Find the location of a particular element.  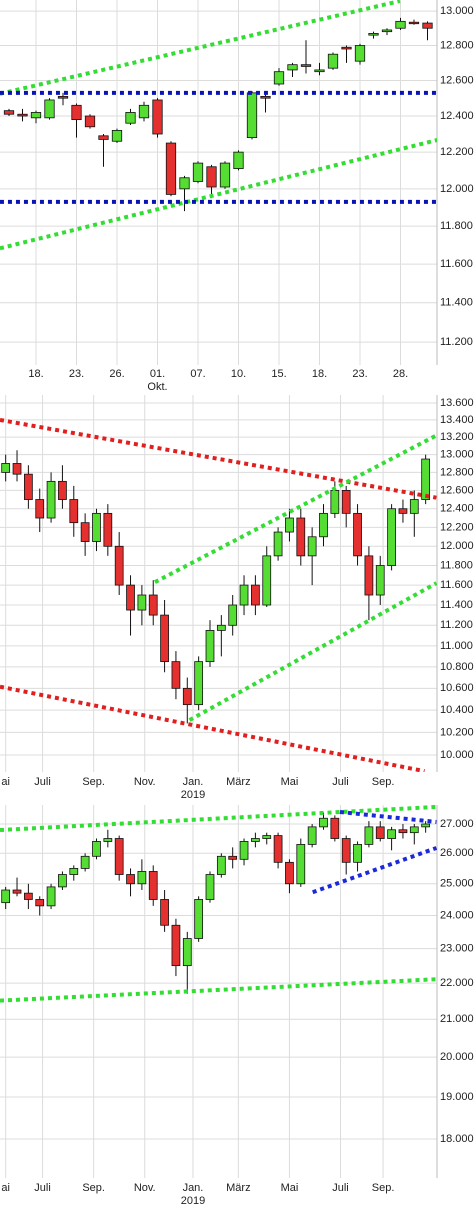

y-tick-label: 10.800 is located at coordinates (457, 667).